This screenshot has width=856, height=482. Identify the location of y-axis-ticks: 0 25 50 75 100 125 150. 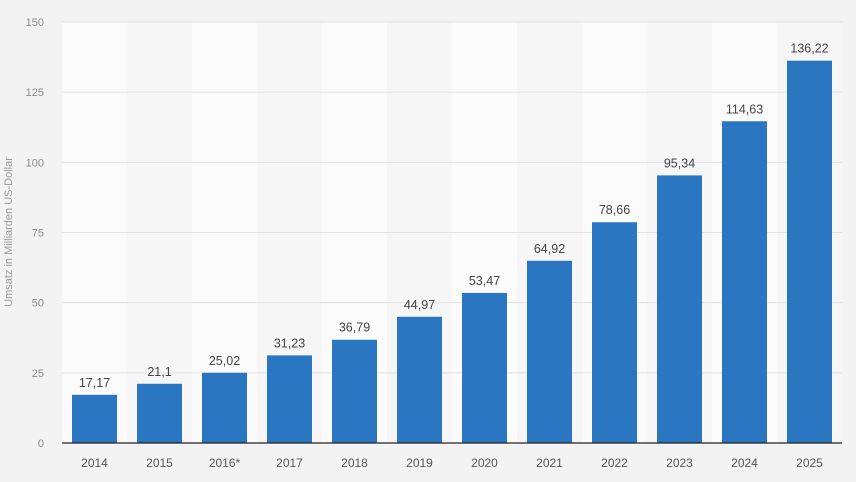
(35, 233).